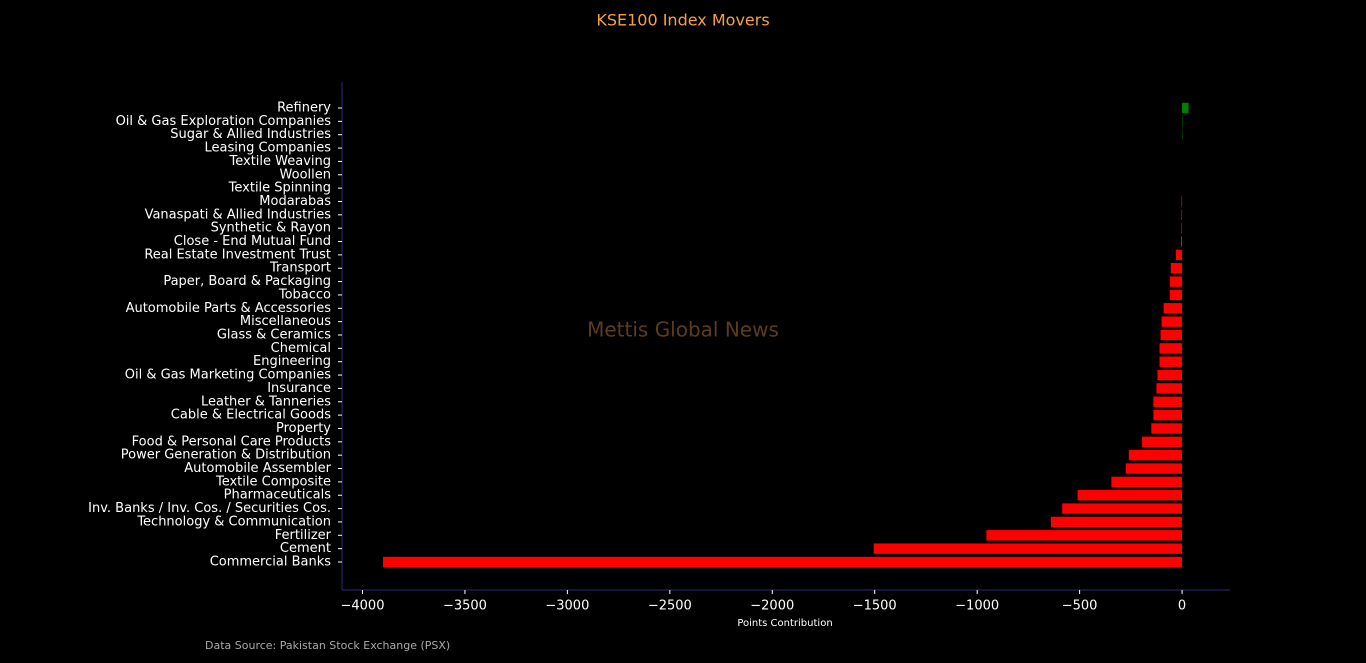 The width and height of the screenshot is (1366, 663). I want to click on y-tick-label: Commercial Banks, so click(271, 562).